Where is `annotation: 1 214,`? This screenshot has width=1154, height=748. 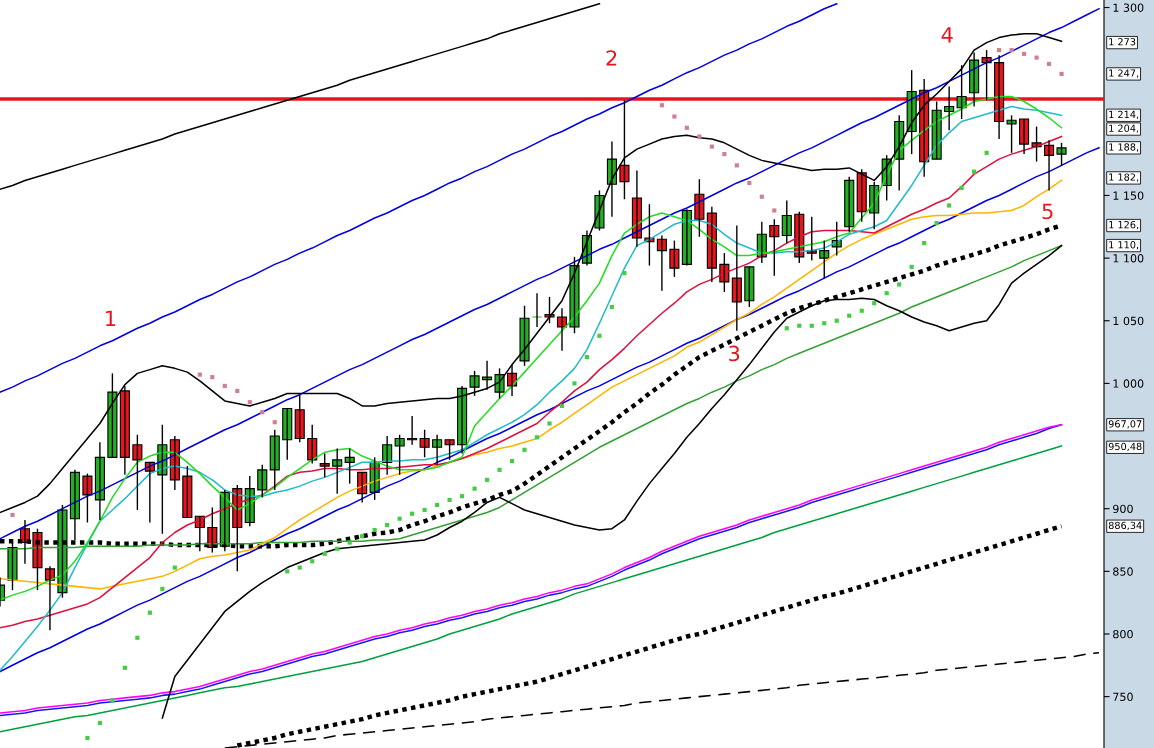
annotation: 1 214, is located at coordinates (1124, 115).